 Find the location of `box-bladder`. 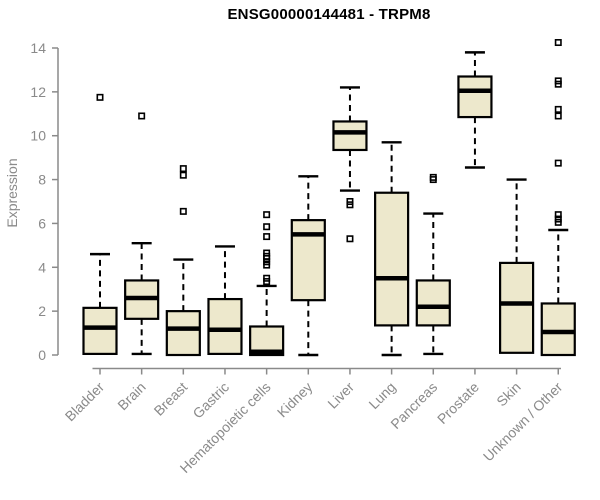

box-bladder is located at coordinates (100, 331).